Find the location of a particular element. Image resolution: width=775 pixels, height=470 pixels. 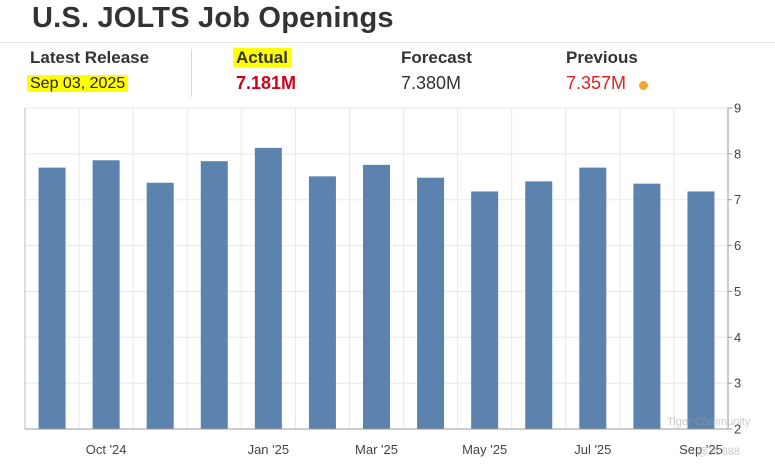

previous-revised-dot-icon is located at coordinates (643, 85).